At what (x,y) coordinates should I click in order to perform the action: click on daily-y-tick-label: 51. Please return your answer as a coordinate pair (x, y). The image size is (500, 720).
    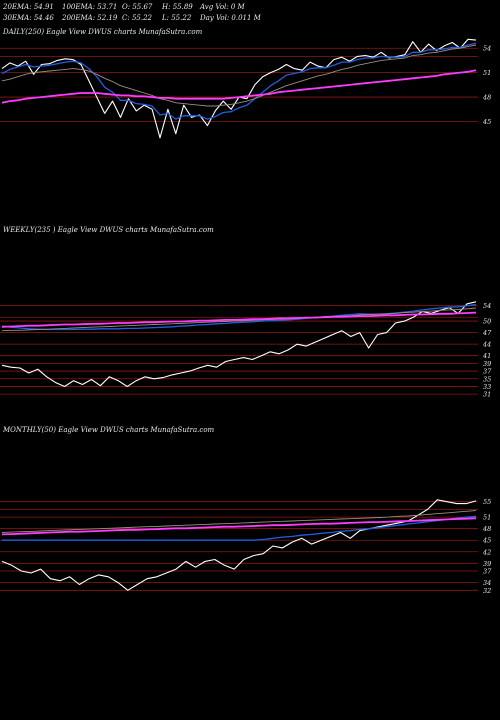
    Looking at the image, I should click on (487, 73).